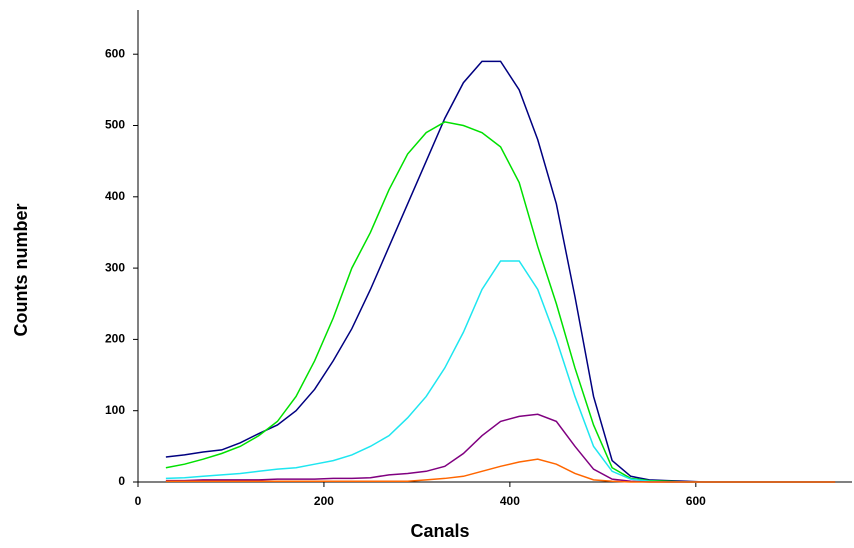 This screenshot has width=854, height=548. What do you see at coordinates (324, 501) in the screenshot?
I see `x-tick-label: 200` at bounding box center [324, 501].